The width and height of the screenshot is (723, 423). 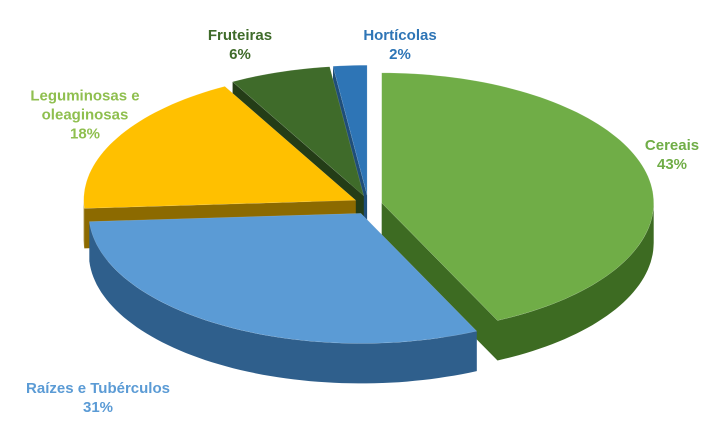 What do you see at coordinates (85, 105) in the screenshot?
I see `category-name: Leguminosas e oleaginosas` at bounding box center [85, 105].